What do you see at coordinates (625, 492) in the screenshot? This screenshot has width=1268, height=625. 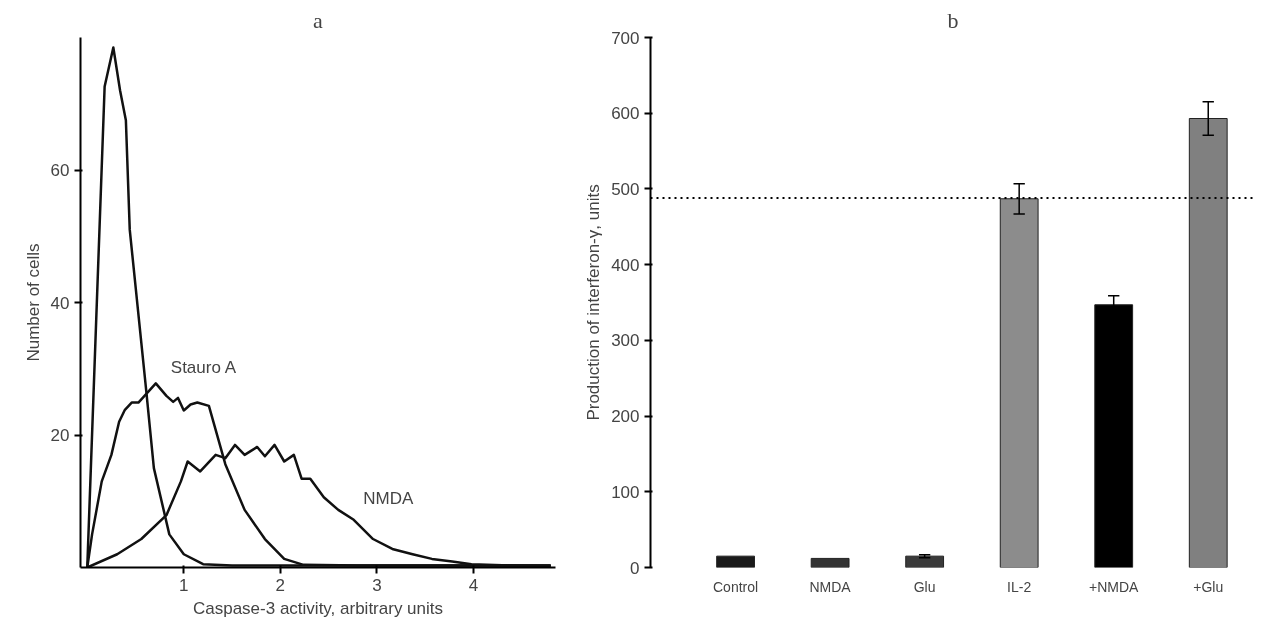 I see `y-tick-label: 100` at bounding box center [625, 492].